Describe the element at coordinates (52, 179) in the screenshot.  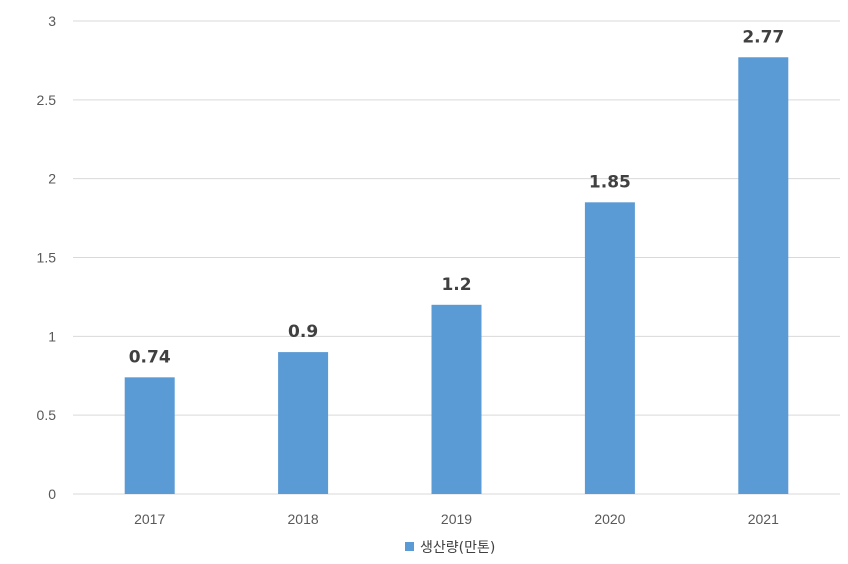
I see `y-tick-label: 2` at that location.